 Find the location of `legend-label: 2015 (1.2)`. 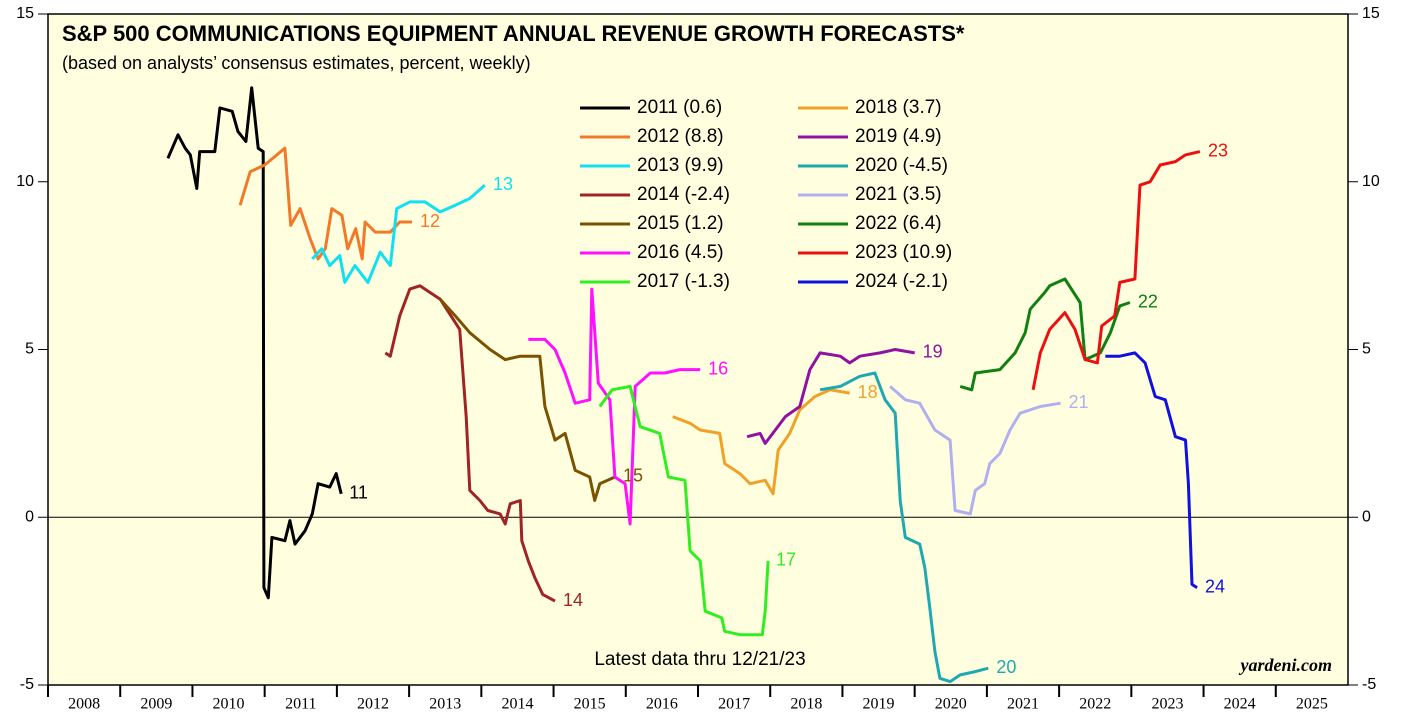

legend-label: 2015 (1.2) is located at coordinates (680, 223).